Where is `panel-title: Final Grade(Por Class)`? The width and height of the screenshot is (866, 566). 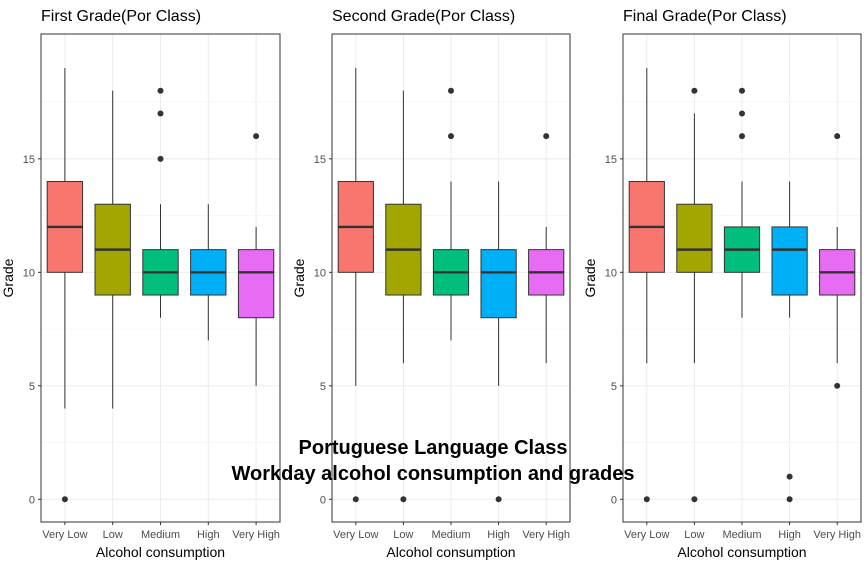 panel-title: Final Grade(Por Class) is located at coordinates (705, 16).